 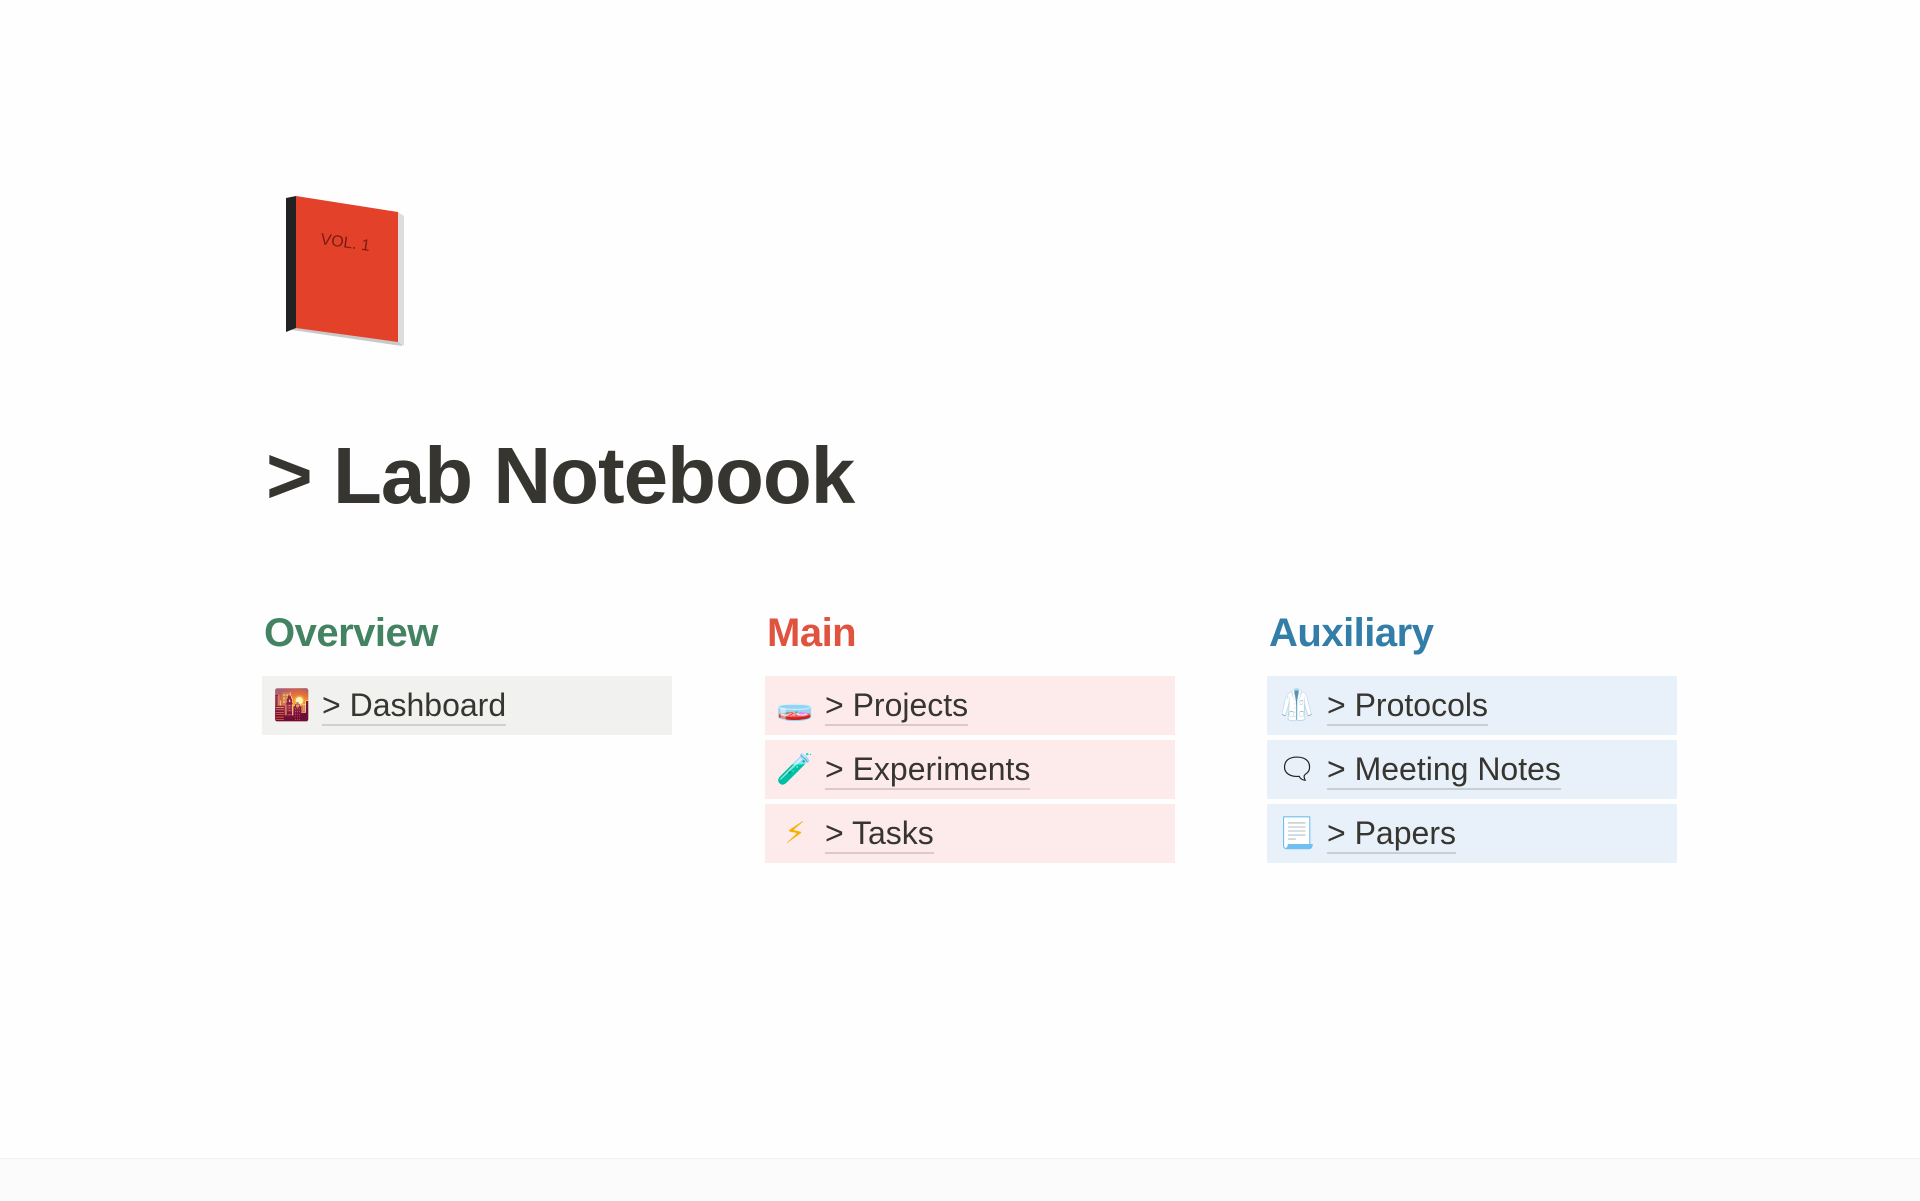 What do you see at coordinates (795, 705) in the screenshot?
I see `petri-dish-icon: 🧫` at bounding box center [795, 705].